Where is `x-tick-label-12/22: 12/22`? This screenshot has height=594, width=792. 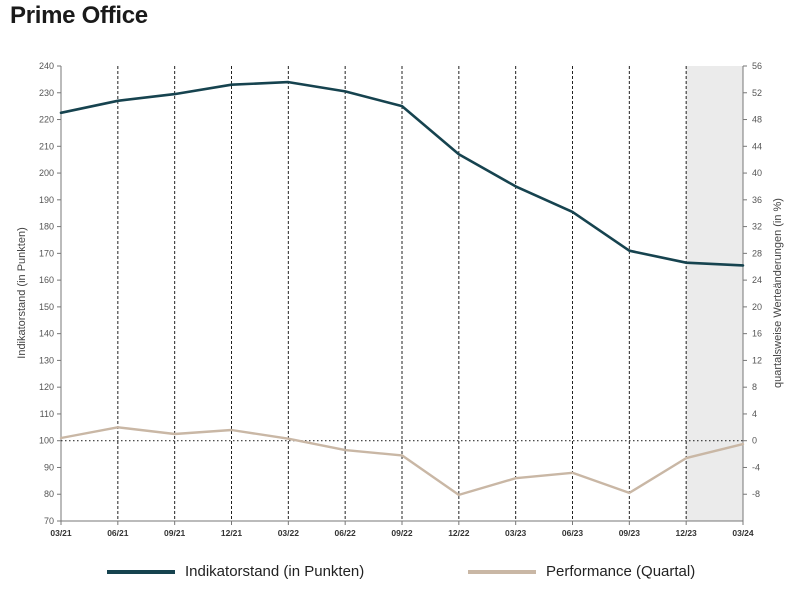 x-tick-label-12/22: 12/22 is located at coordinates (459, 533).